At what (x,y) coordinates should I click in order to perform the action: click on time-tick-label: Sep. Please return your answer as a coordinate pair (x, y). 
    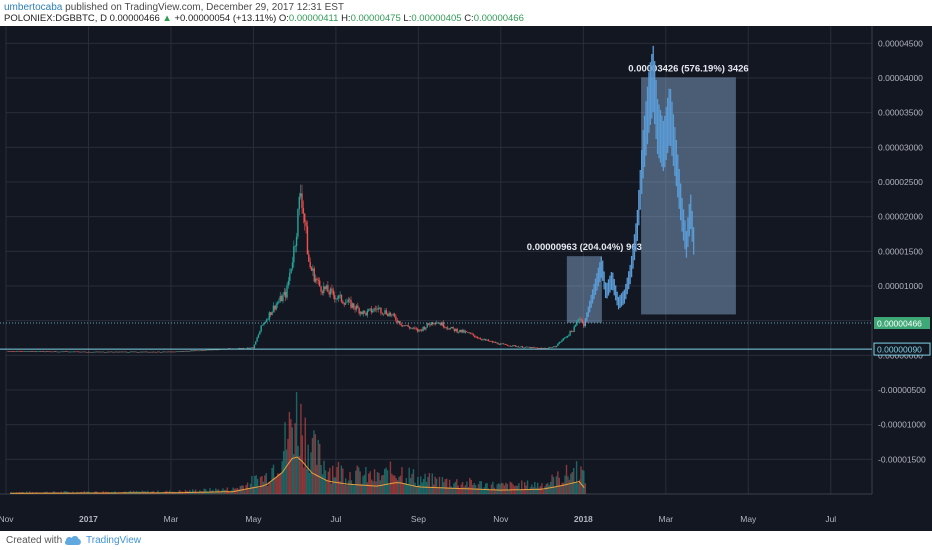
    Looking at the image, I should click on (418, 519).